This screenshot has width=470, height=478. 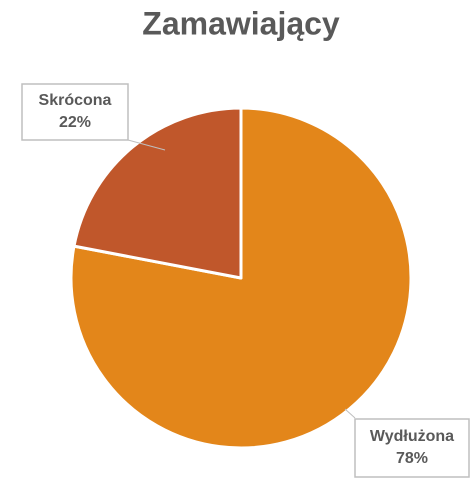 What do you see at coordinates (75, 100) in the screenshot?
I see `category-label: Skrócona` at bounding box center [75, 100].